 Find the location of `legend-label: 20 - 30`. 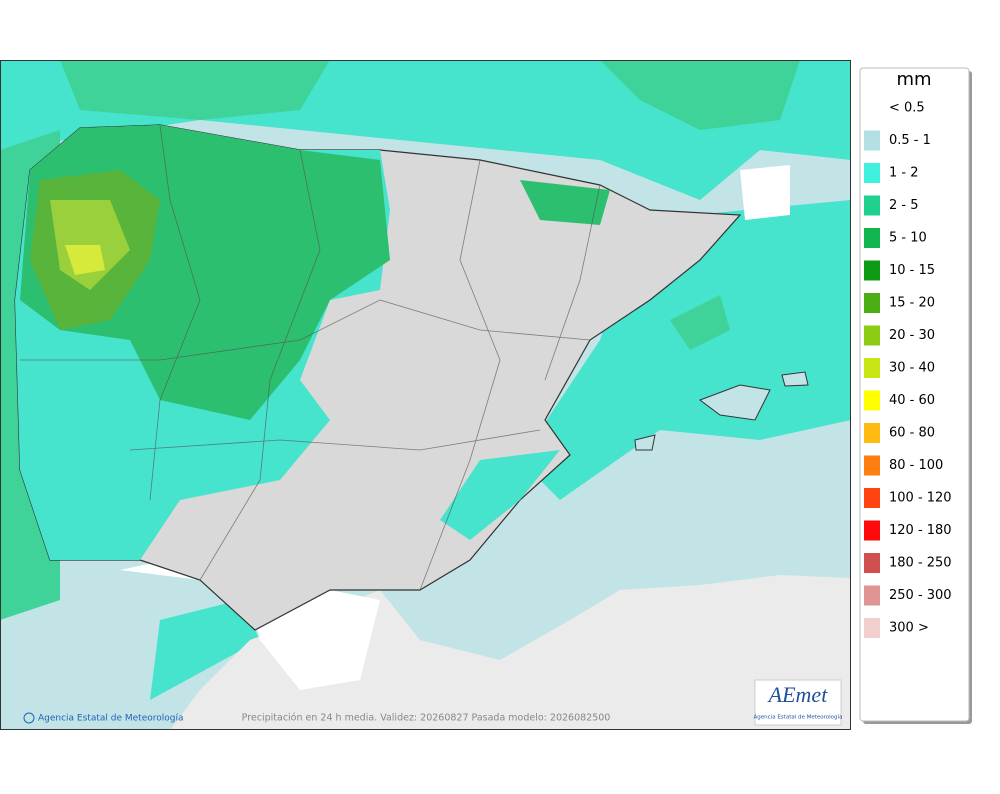

legend-label: 20 - 30 is located at coordinates (912, 335).